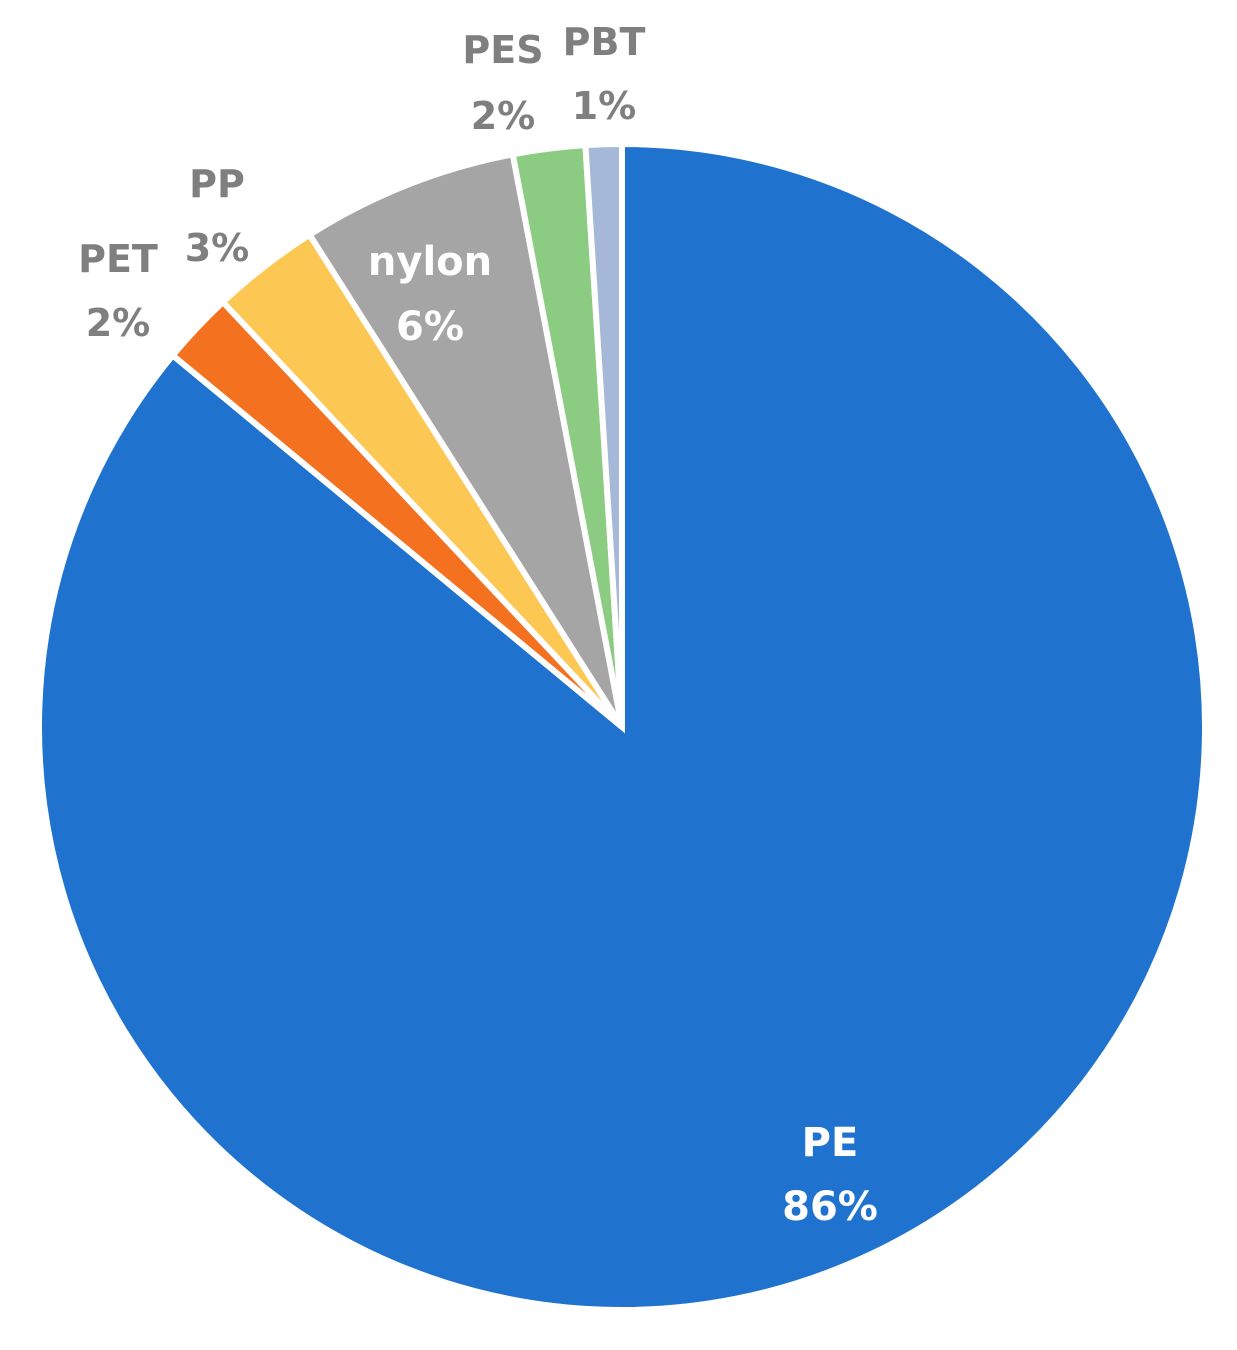 This screenshot has width=1237, height=1350. Describe the element at coordinates (830, 1207) in the screenshot. I see `slice-value-pe: 86%` at that location.